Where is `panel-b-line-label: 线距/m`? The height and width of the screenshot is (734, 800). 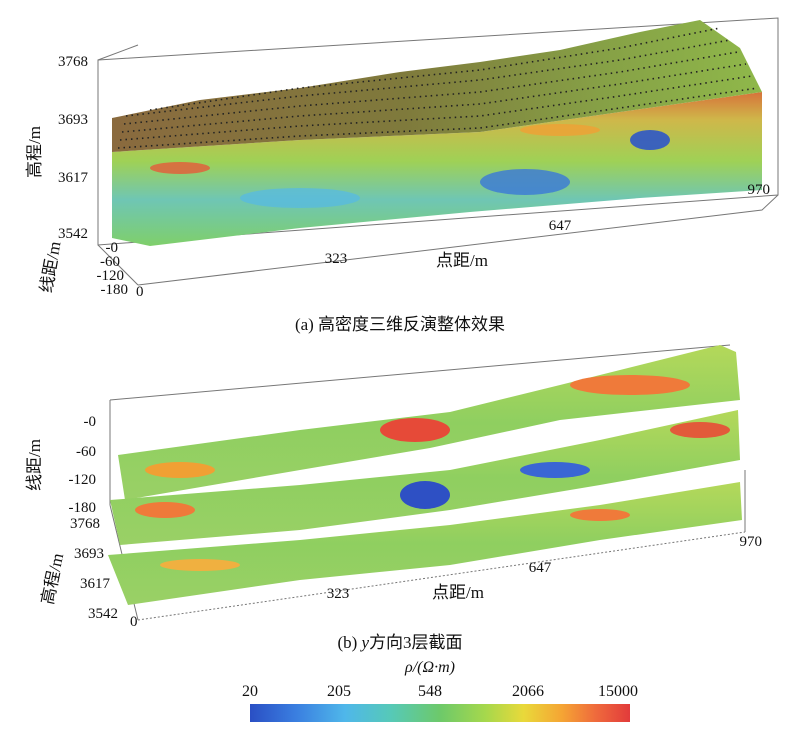 panel-b-line-label: 线距/m is located at coordinates (34, 465).